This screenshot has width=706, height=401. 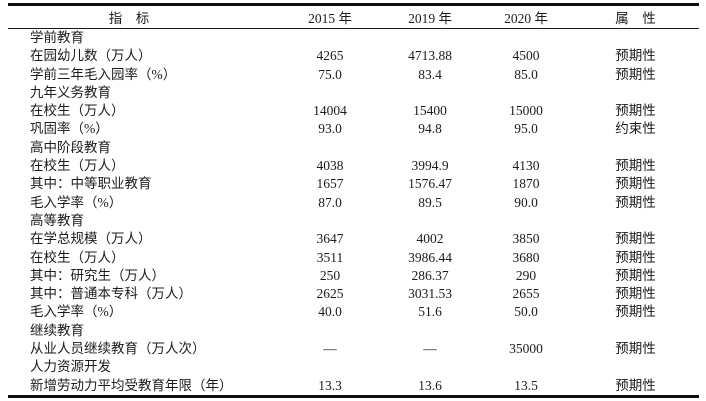 I want to click on cell-y2015: —, so click(x=330, y=349).